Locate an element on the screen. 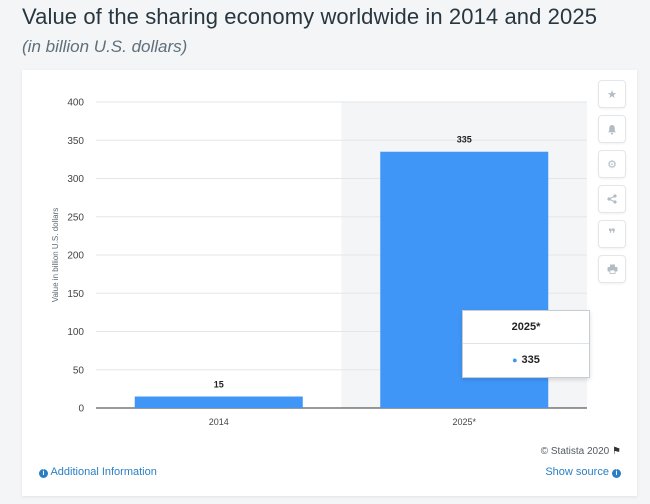  y-tick-label: 150 is located at coordinates (75, 294).